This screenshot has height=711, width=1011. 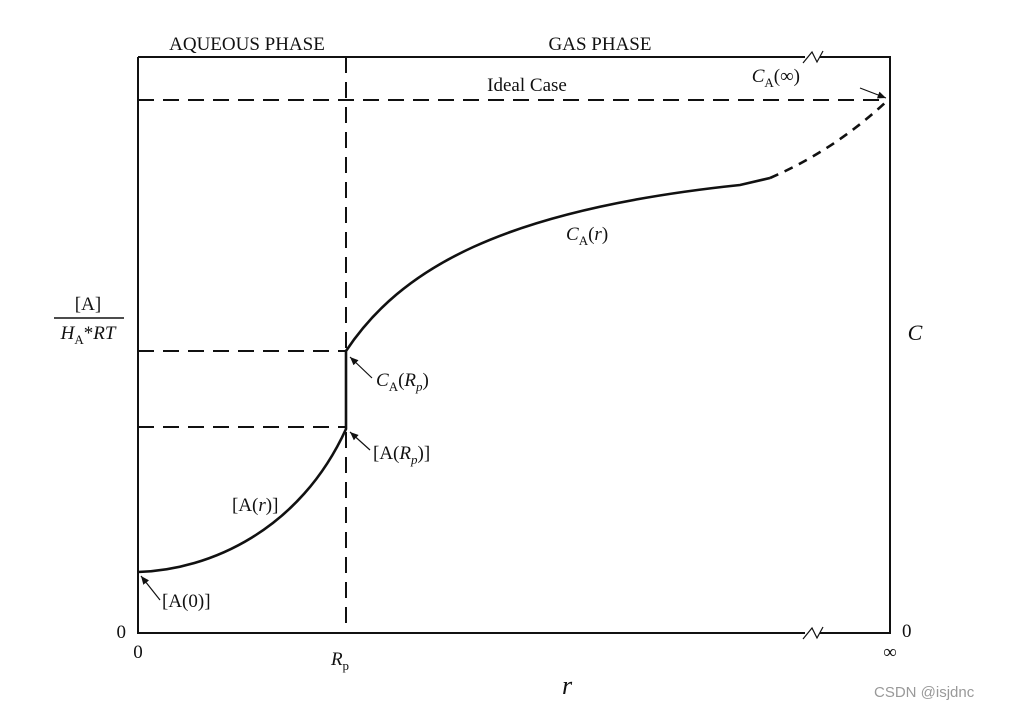 I want to click on label: CA(Rp), so click(x=402, y=382).